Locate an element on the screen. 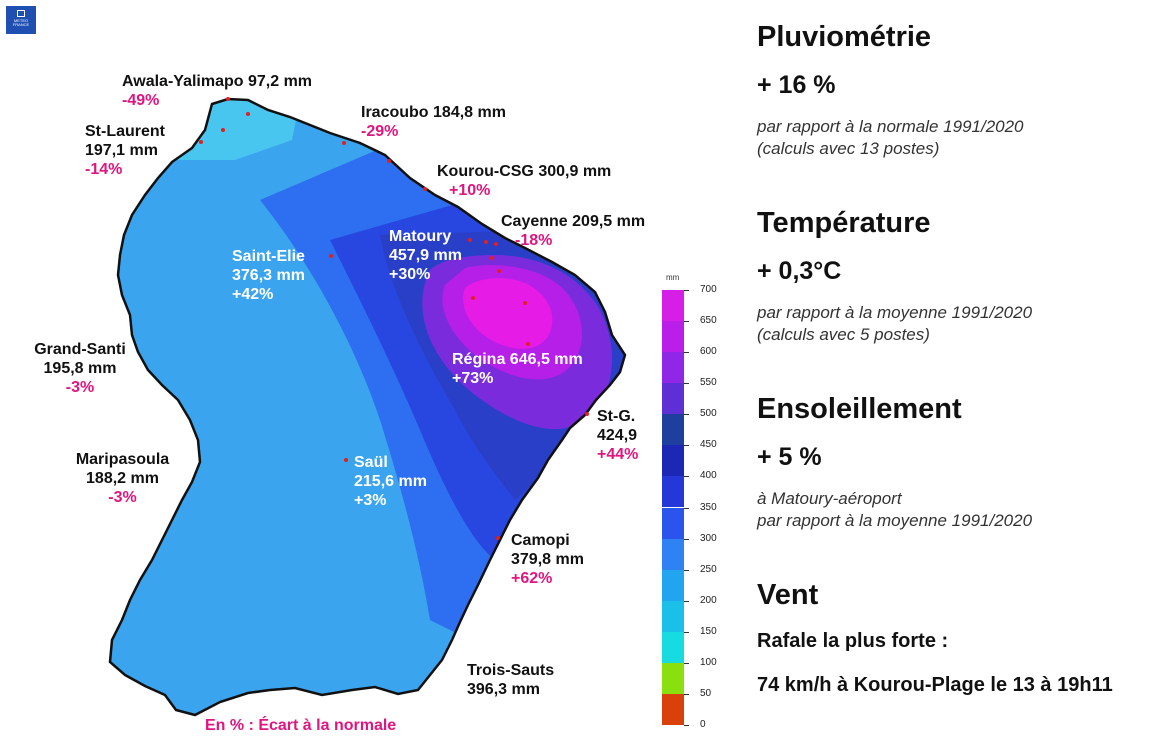 Image resolution: width=1168 pixels, height=747 pixels. station-name: Cayenne is located at coordinates (534, 221).